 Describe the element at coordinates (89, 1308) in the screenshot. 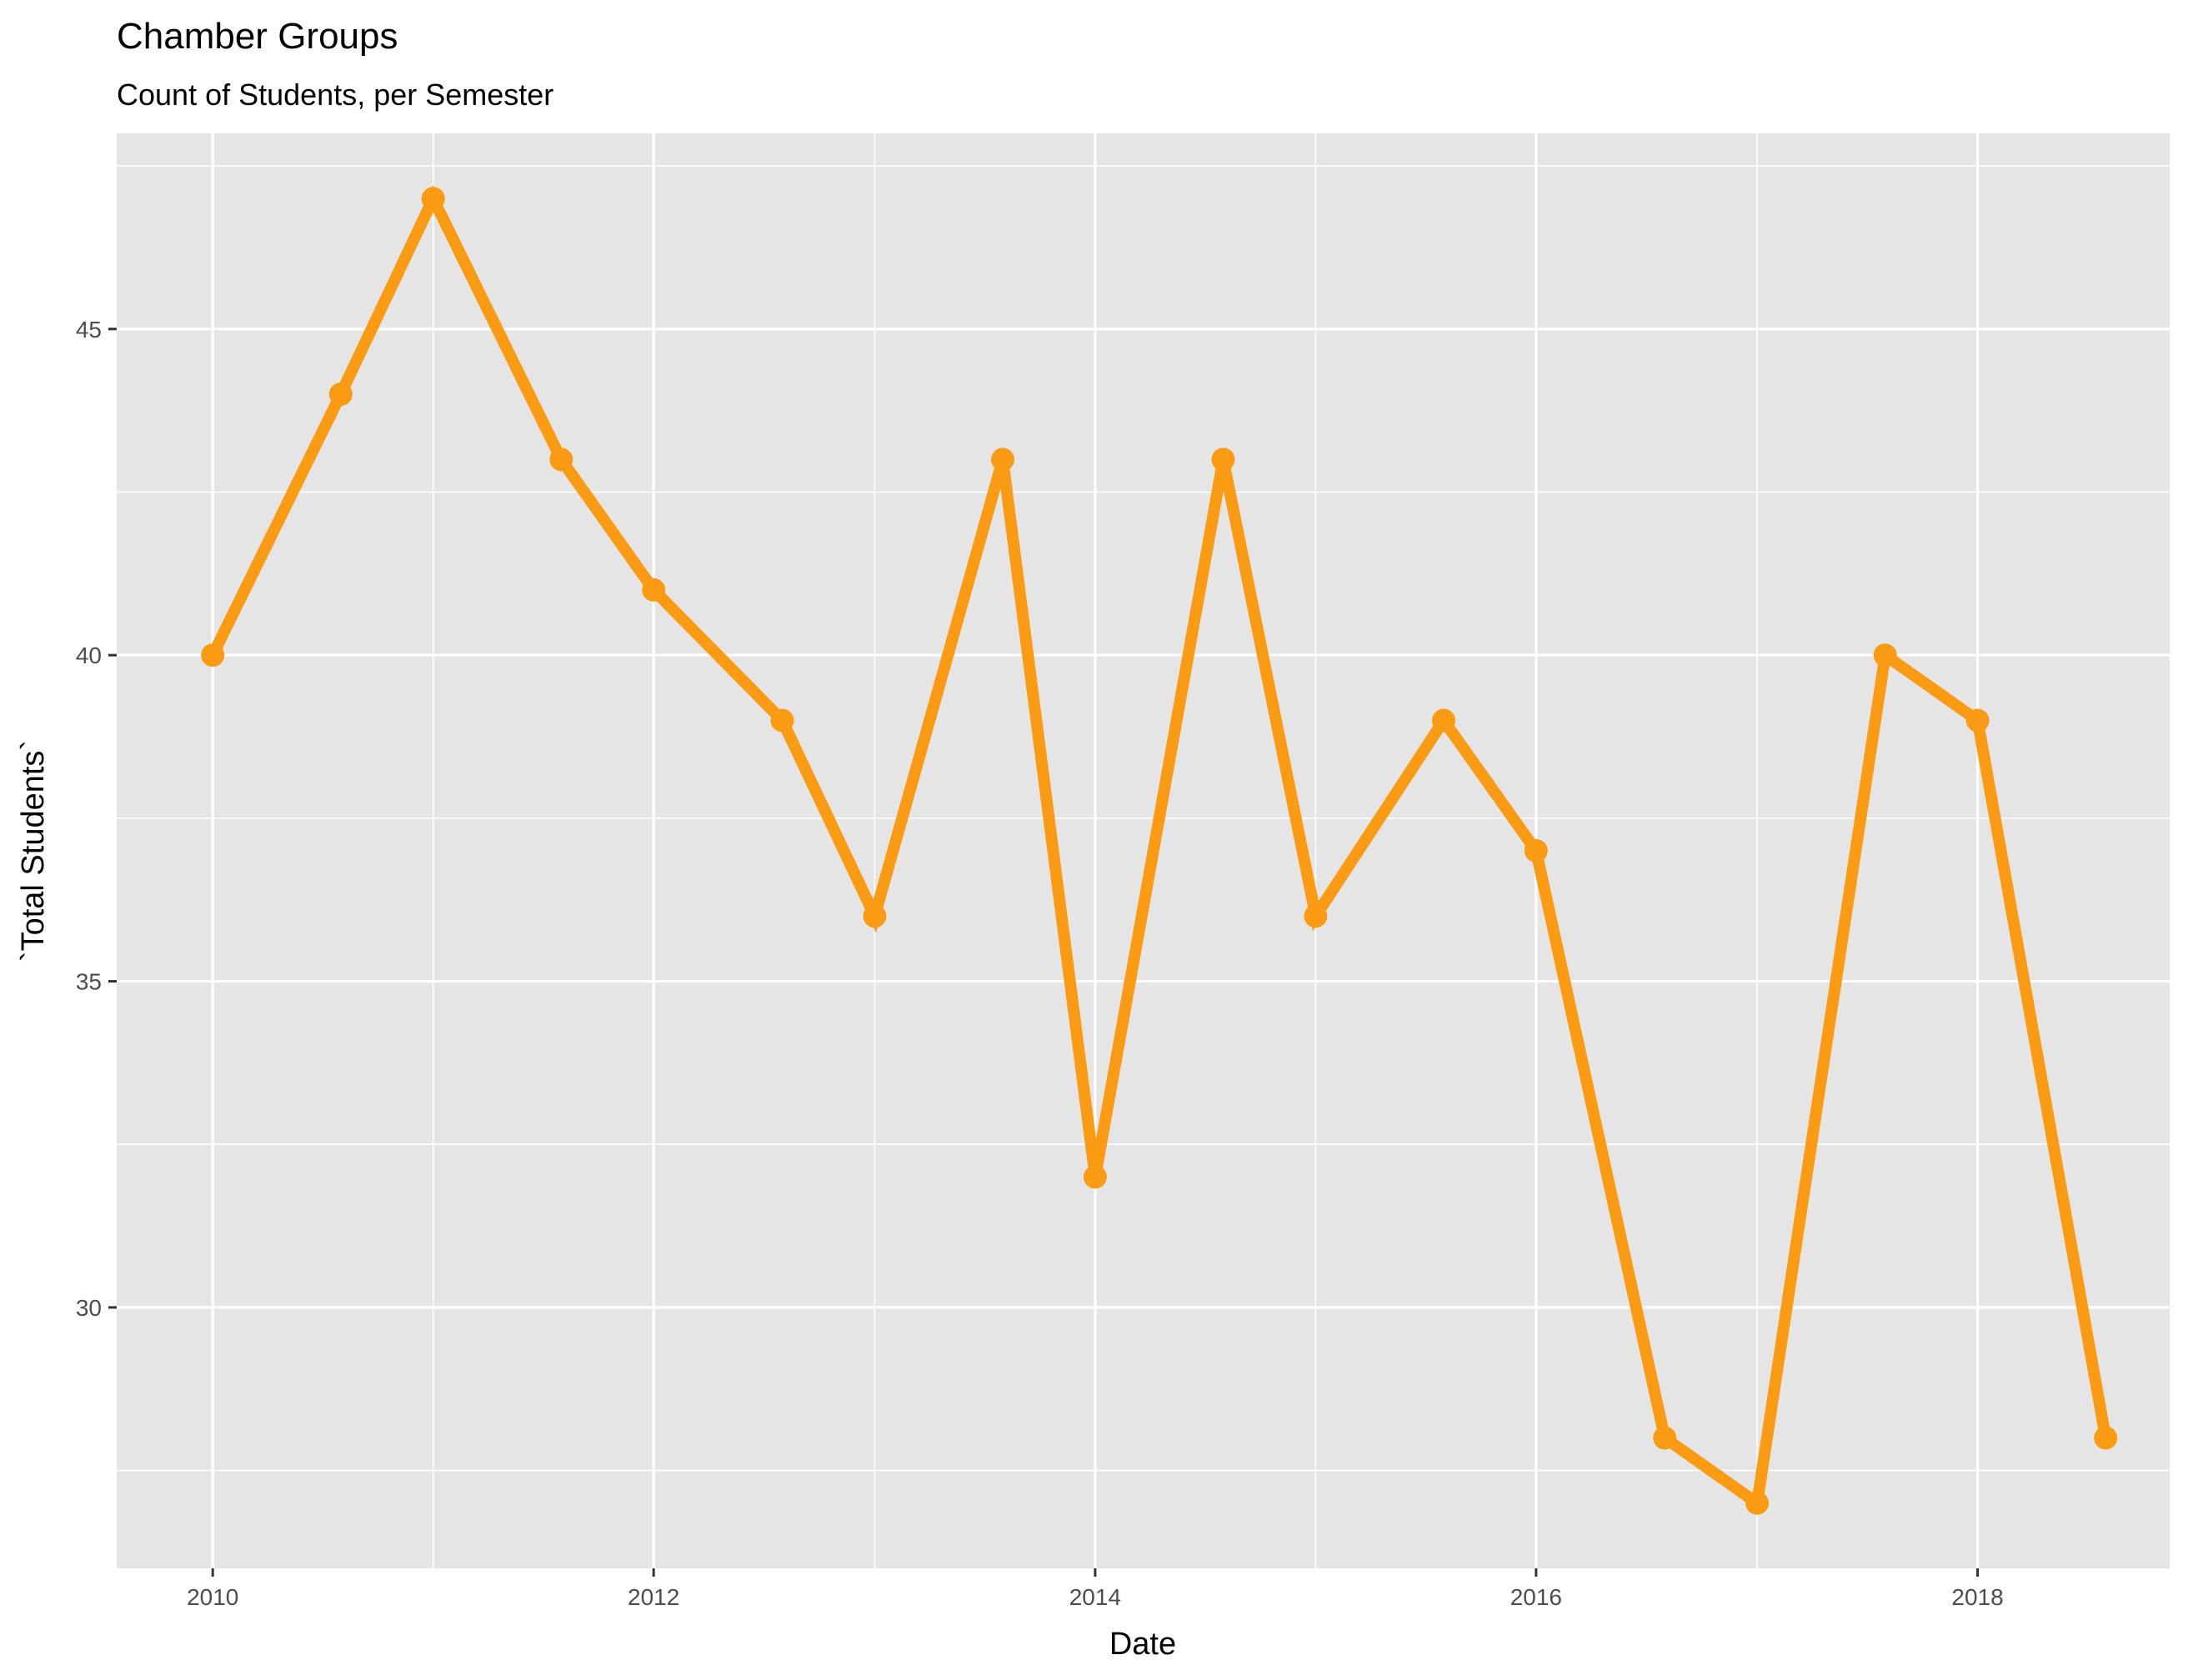

I see `y-tick-label: 30` at that location.